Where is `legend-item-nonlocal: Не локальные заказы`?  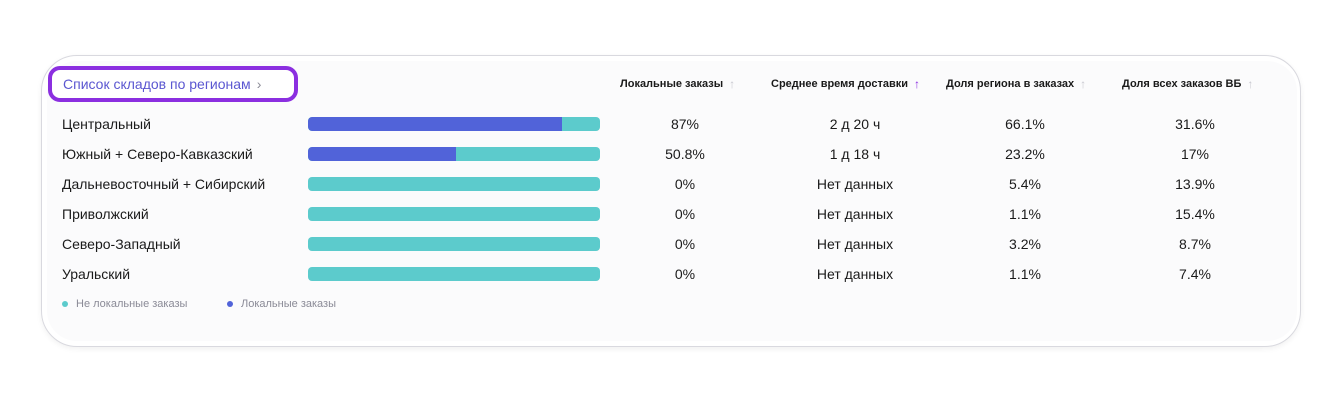 legend-item-nonlocal: Не локальные заказы is located at coordinates (124, 304).